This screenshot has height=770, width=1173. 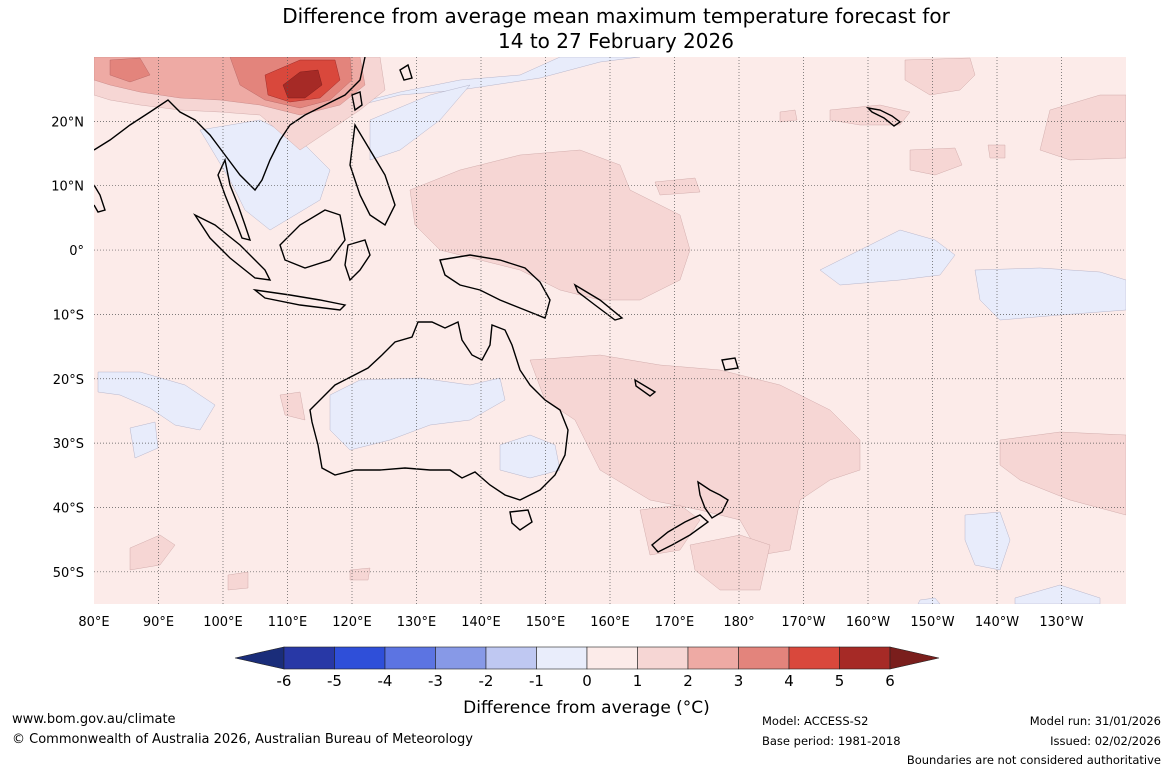 I want to click on colorbar-tick-labels: -6 -5 -4 -3 -2 -1 0 1 2 3 4 5 6, so click(x=586, y=681).